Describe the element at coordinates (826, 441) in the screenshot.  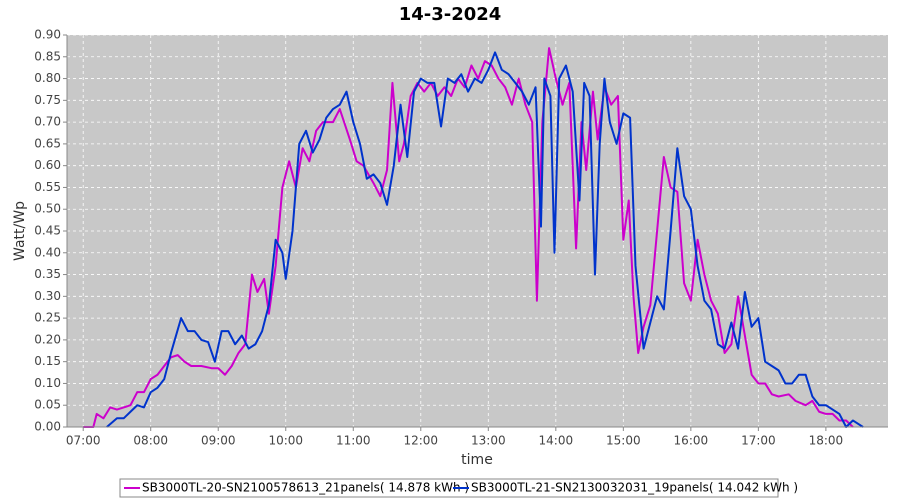
I see `x-tick-label: 18:00` at that location.